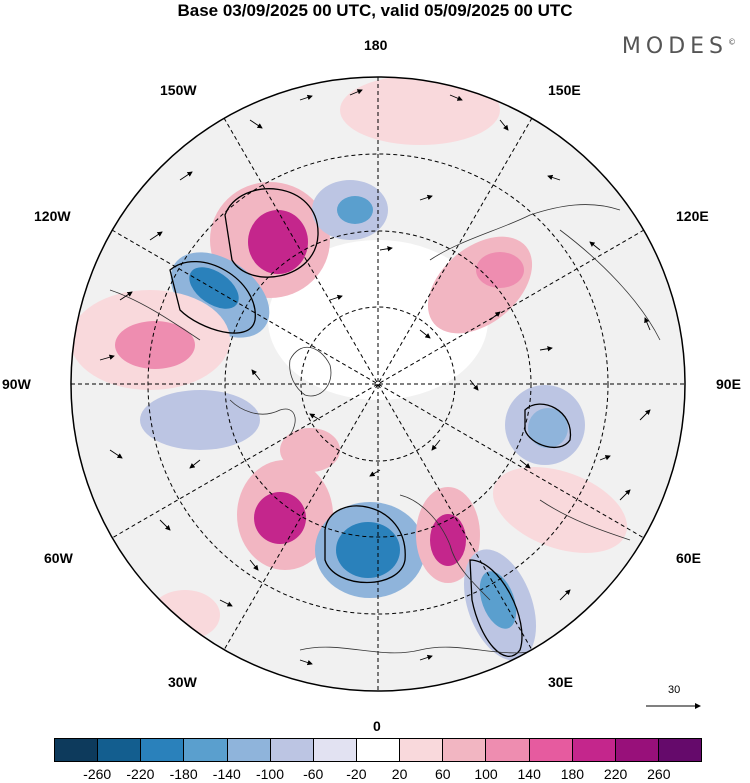 Image resolution: width=750 pixels, height=783 pixels. I want to click on colorbar-tick-label: 60, so click(443, 774).